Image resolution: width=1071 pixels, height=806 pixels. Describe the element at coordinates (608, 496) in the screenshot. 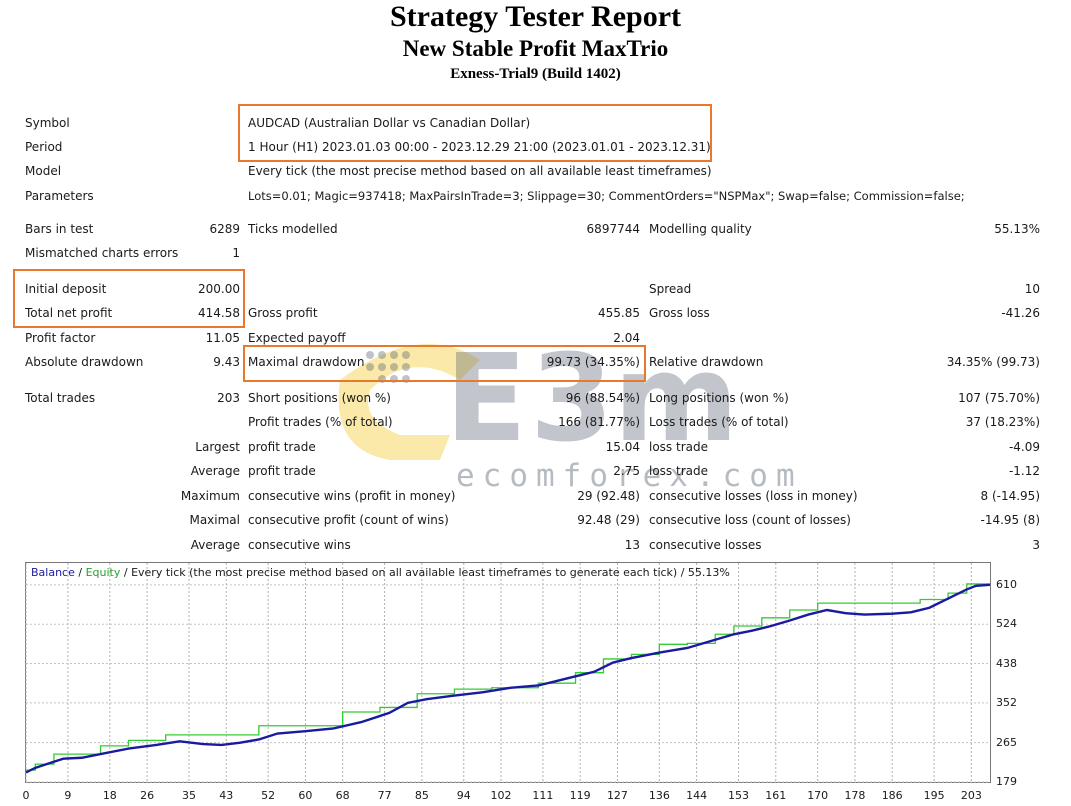

I see `max-consec-wins-value: 29 (92.48)` at that location.